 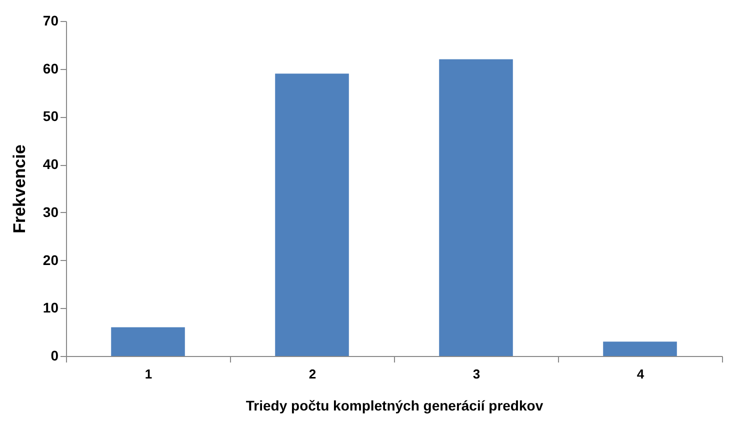 I want to click on x-axis-title: Triedy počtu kompletných generácií predkov, so click(x=395, y=406).